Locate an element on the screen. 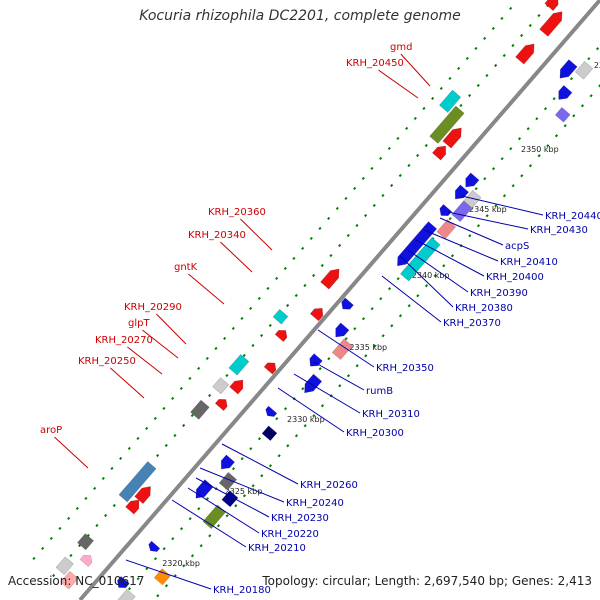 The image size is (600, 600). forward-gene-label: aroP is located at coordinates (51, 430).